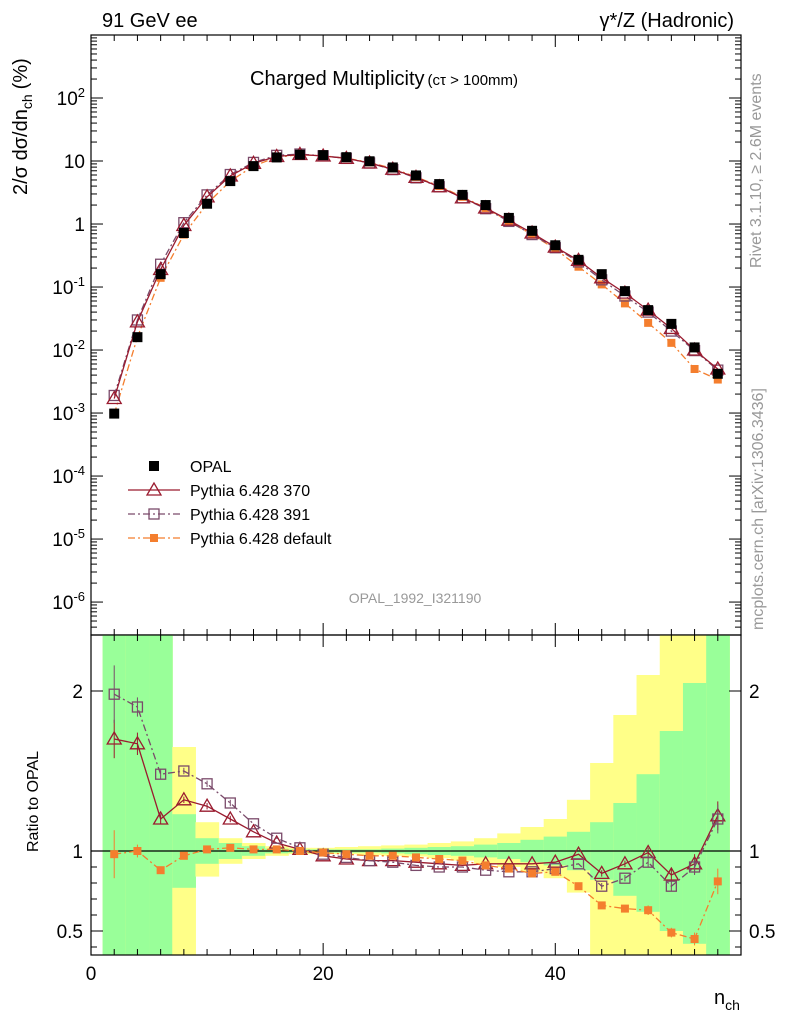 This screenshot has height=1024, width=786. What do you see at coordinates (555, 974) in the screenshot?
I see `x-tick-label: 40` at bounding box center [555, 974].